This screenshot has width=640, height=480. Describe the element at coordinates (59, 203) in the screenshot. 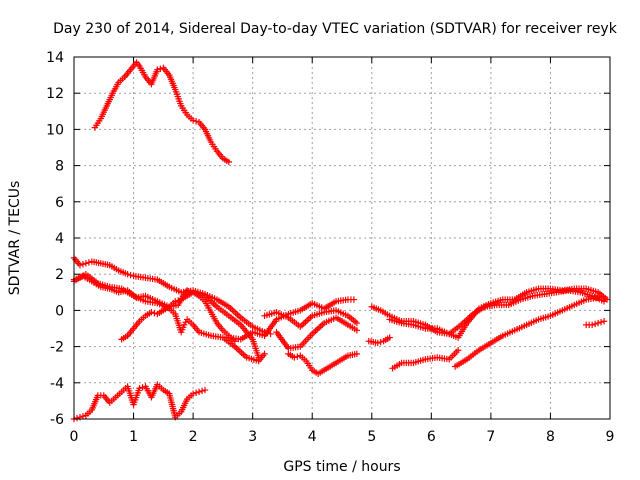

I see `y-tick-label: 6` at that location.